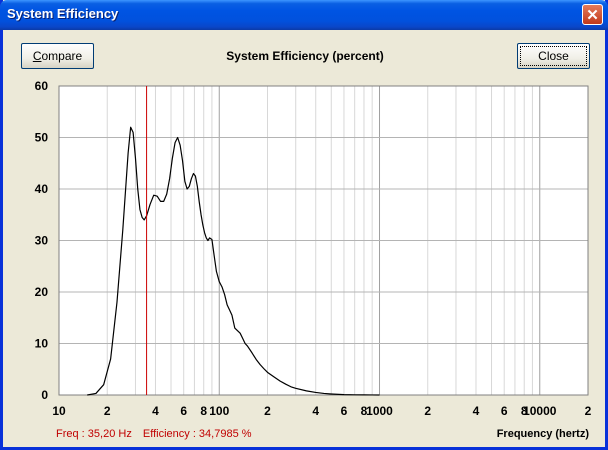 This screenshot has width=608, height=450. I want to click on freq-readout: Freq : 35,20 Hz, so click(94, 434).